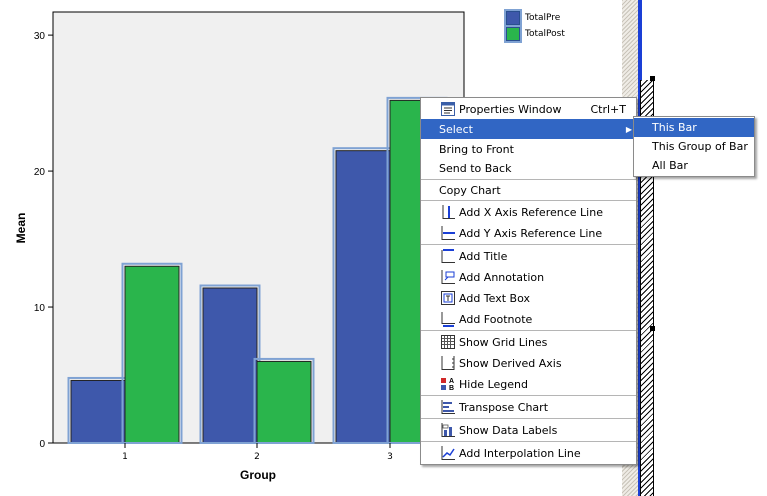 The image size is (767, 496). Describe the element at coordinates (40, 36) in the screenshot. I see `y-tick-label: 30` at that location.